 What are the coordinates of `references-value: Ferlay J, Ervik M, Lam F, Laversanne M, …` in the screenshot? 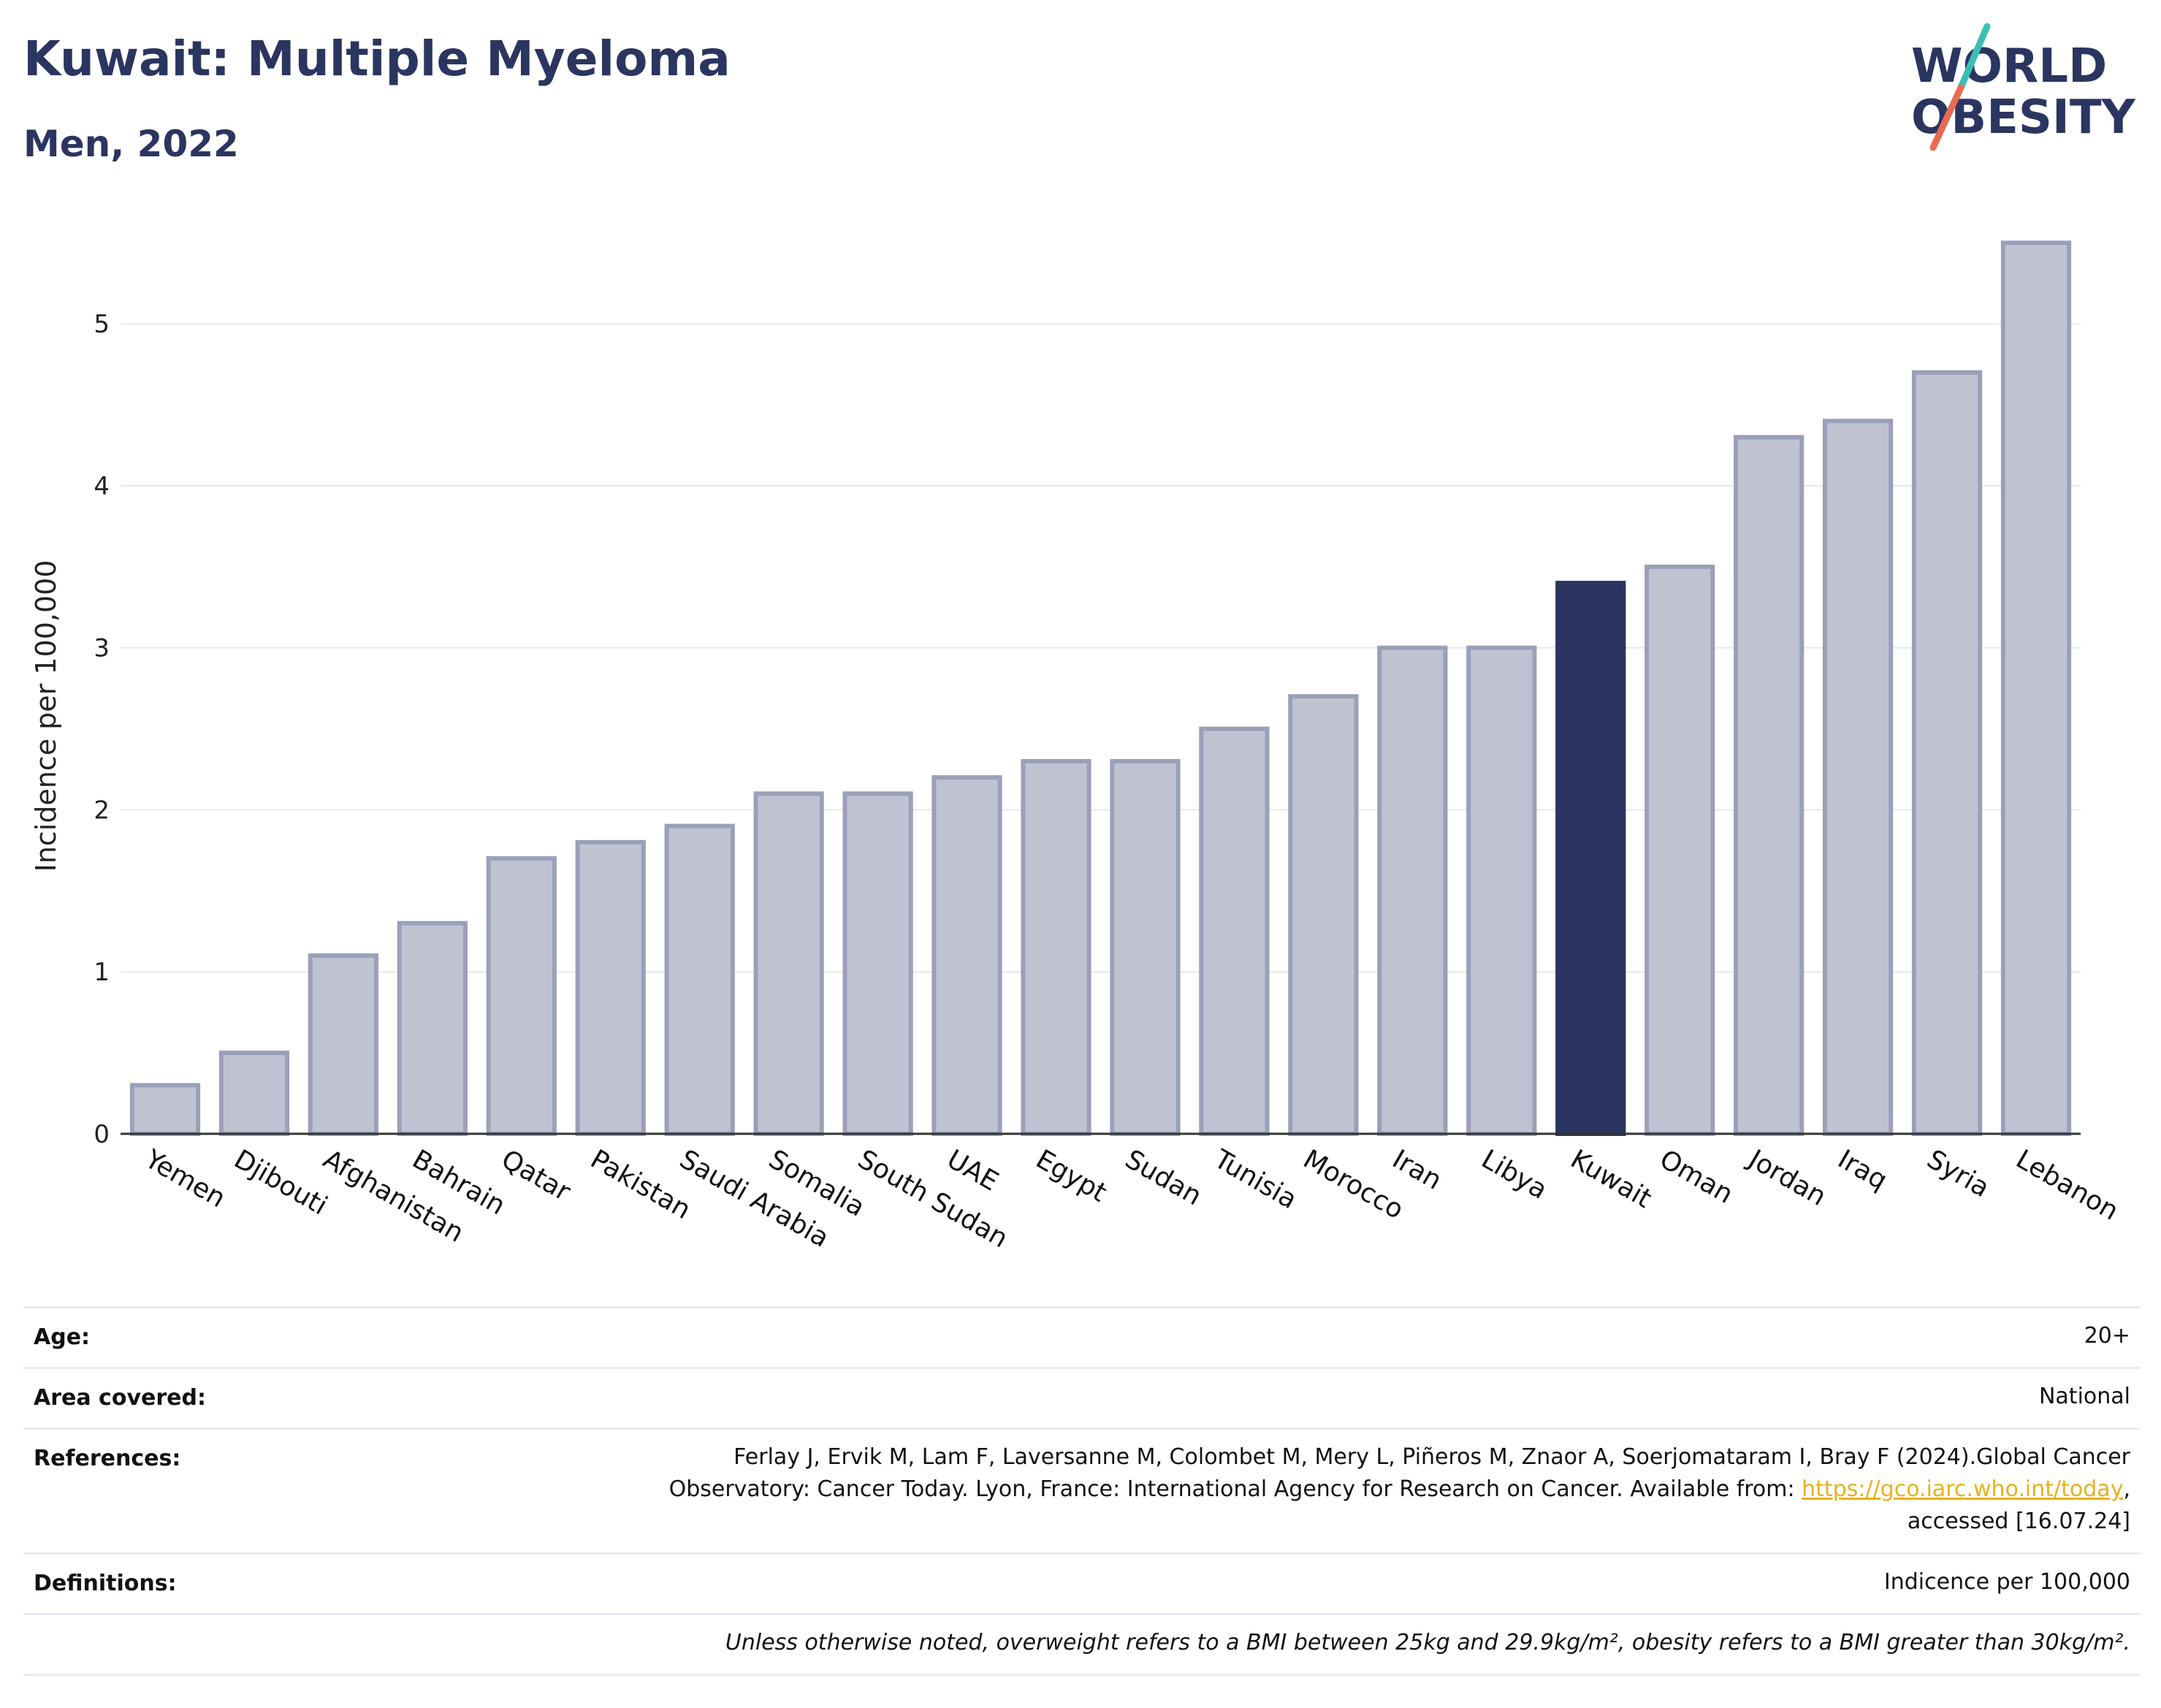 It's located at (1399, 1490).